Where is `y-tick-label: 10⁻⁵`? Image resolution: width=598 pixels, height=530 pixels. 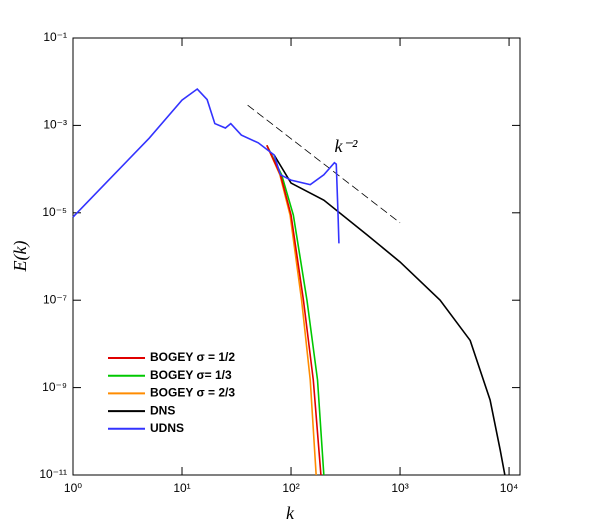
y-tick-label: 10⁻⁵ is located at coordinates (54, 212).